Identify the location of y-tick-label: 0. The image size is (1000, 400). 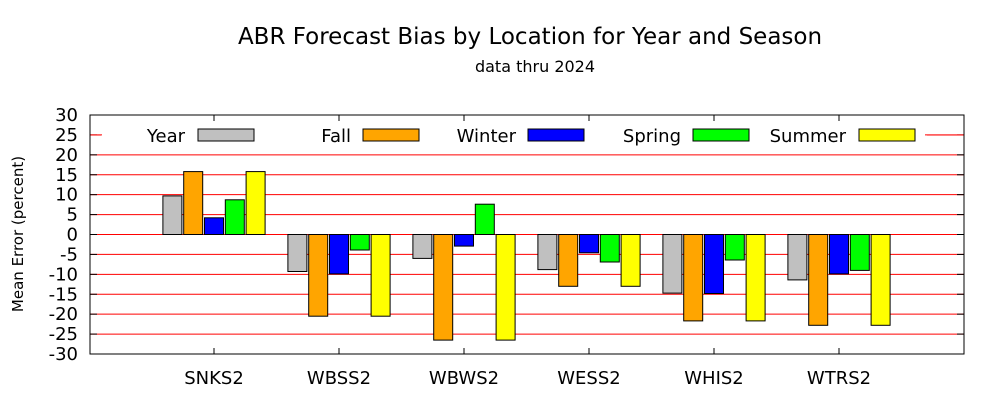
(72, 235).